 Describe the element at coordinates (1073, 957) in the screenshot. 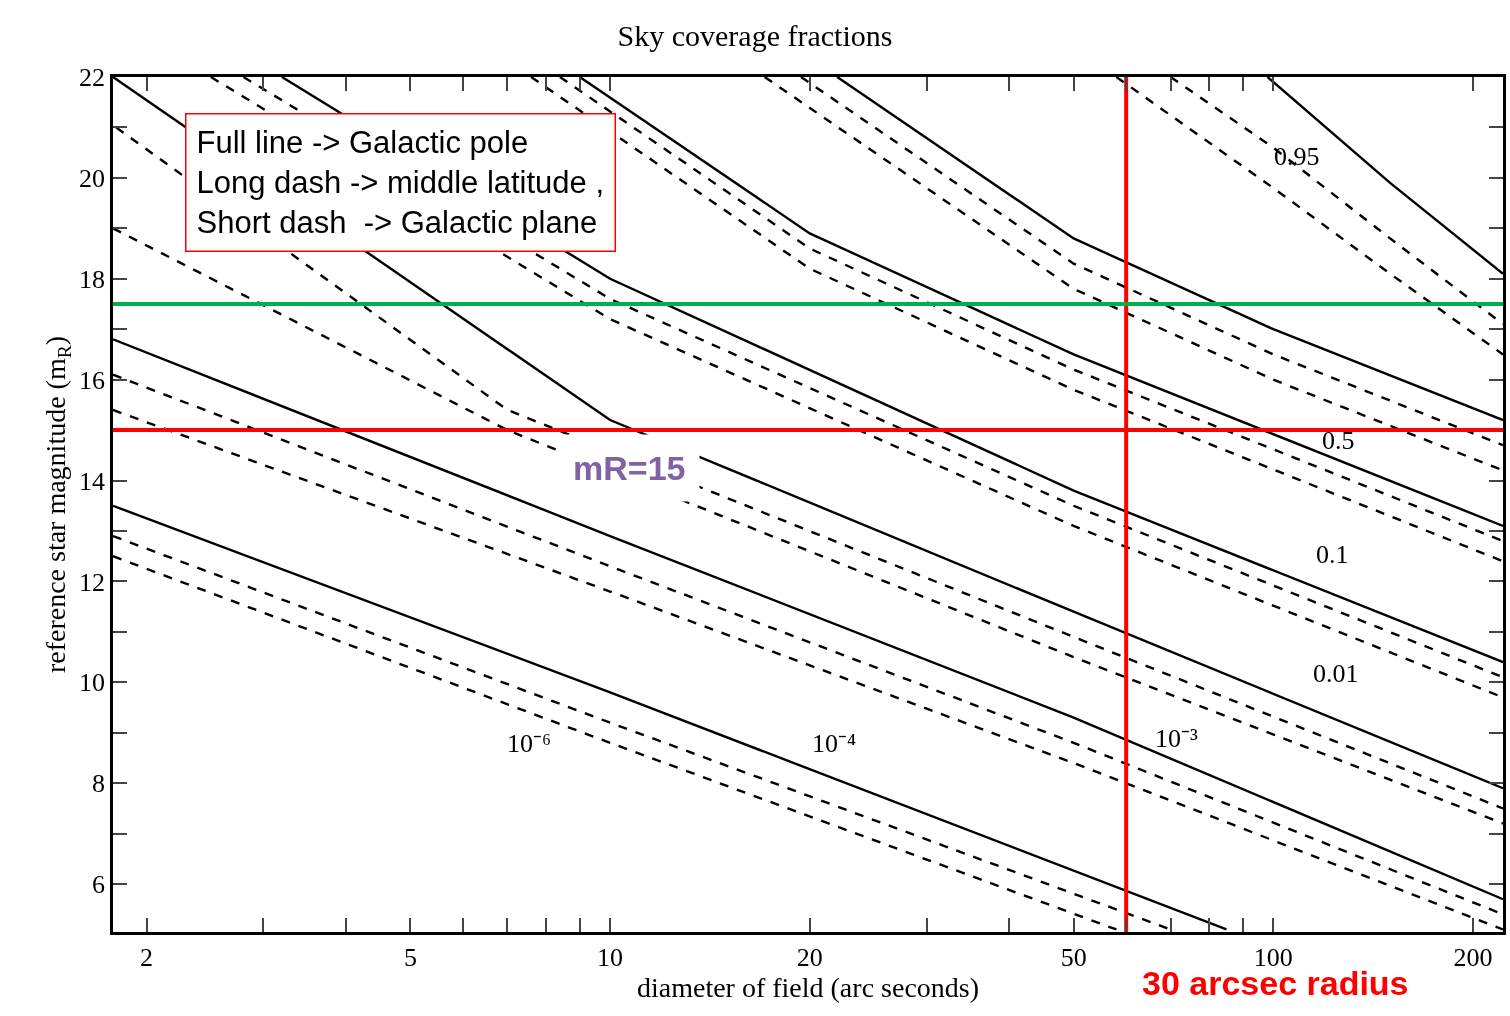

I see `x-tick-label: 50` at that location.